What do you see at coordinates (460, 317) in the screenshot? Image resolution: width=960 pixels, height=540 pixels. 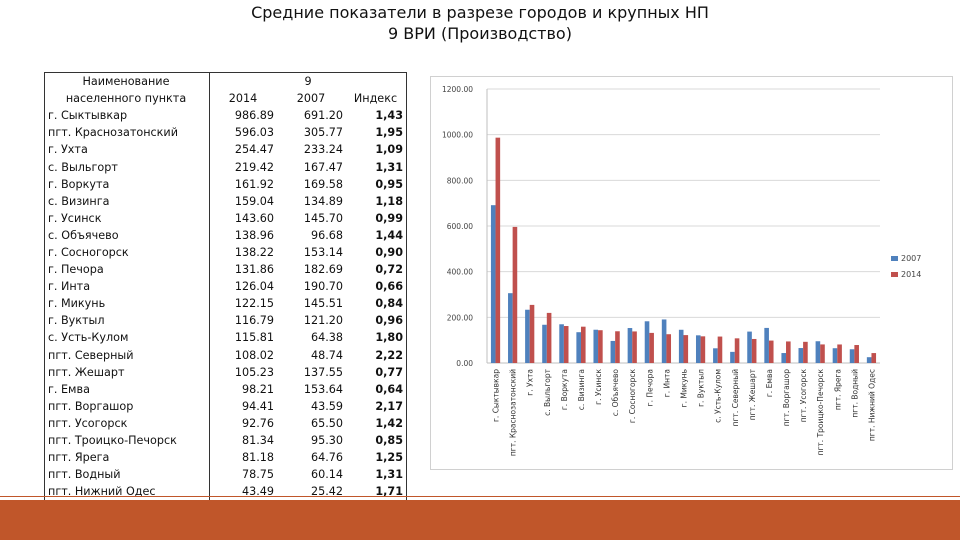 I see `y-tick-label: 200.00` at bounding box center [460, 317].